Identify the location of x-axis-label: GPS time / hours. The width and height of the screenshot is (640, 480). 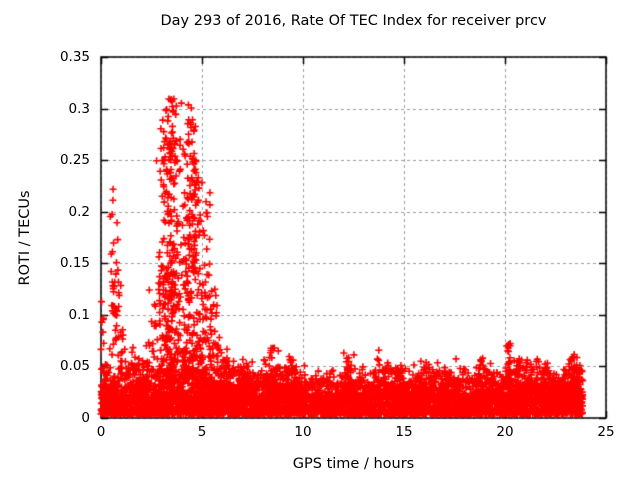
(353, 464).